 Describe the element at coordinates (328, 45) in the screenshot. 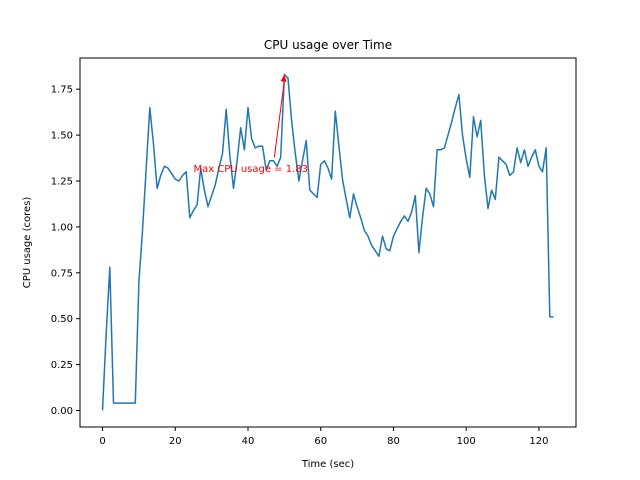

I see `chart-title: CPU usage over Time` at that location.